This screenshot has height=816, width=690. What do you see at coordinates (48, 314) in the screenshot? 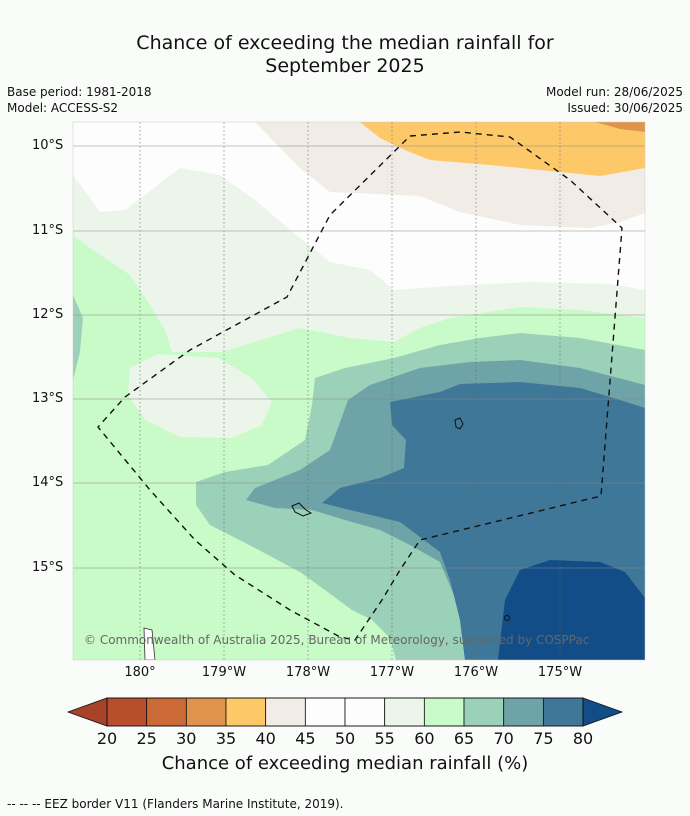
I see `lat-tick-12s: 12°S` at bounding box center [48, 314].